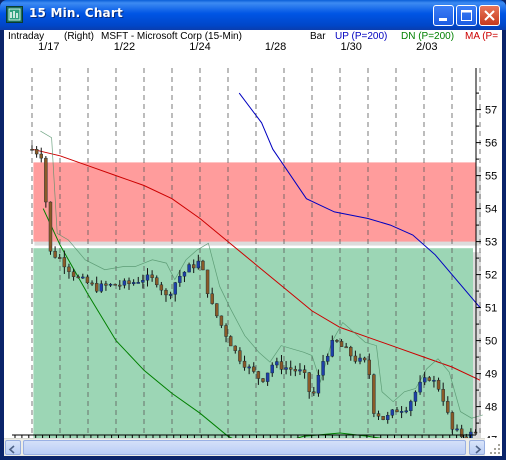  I want to click on y-tick-label: 57, so click(491, 111).